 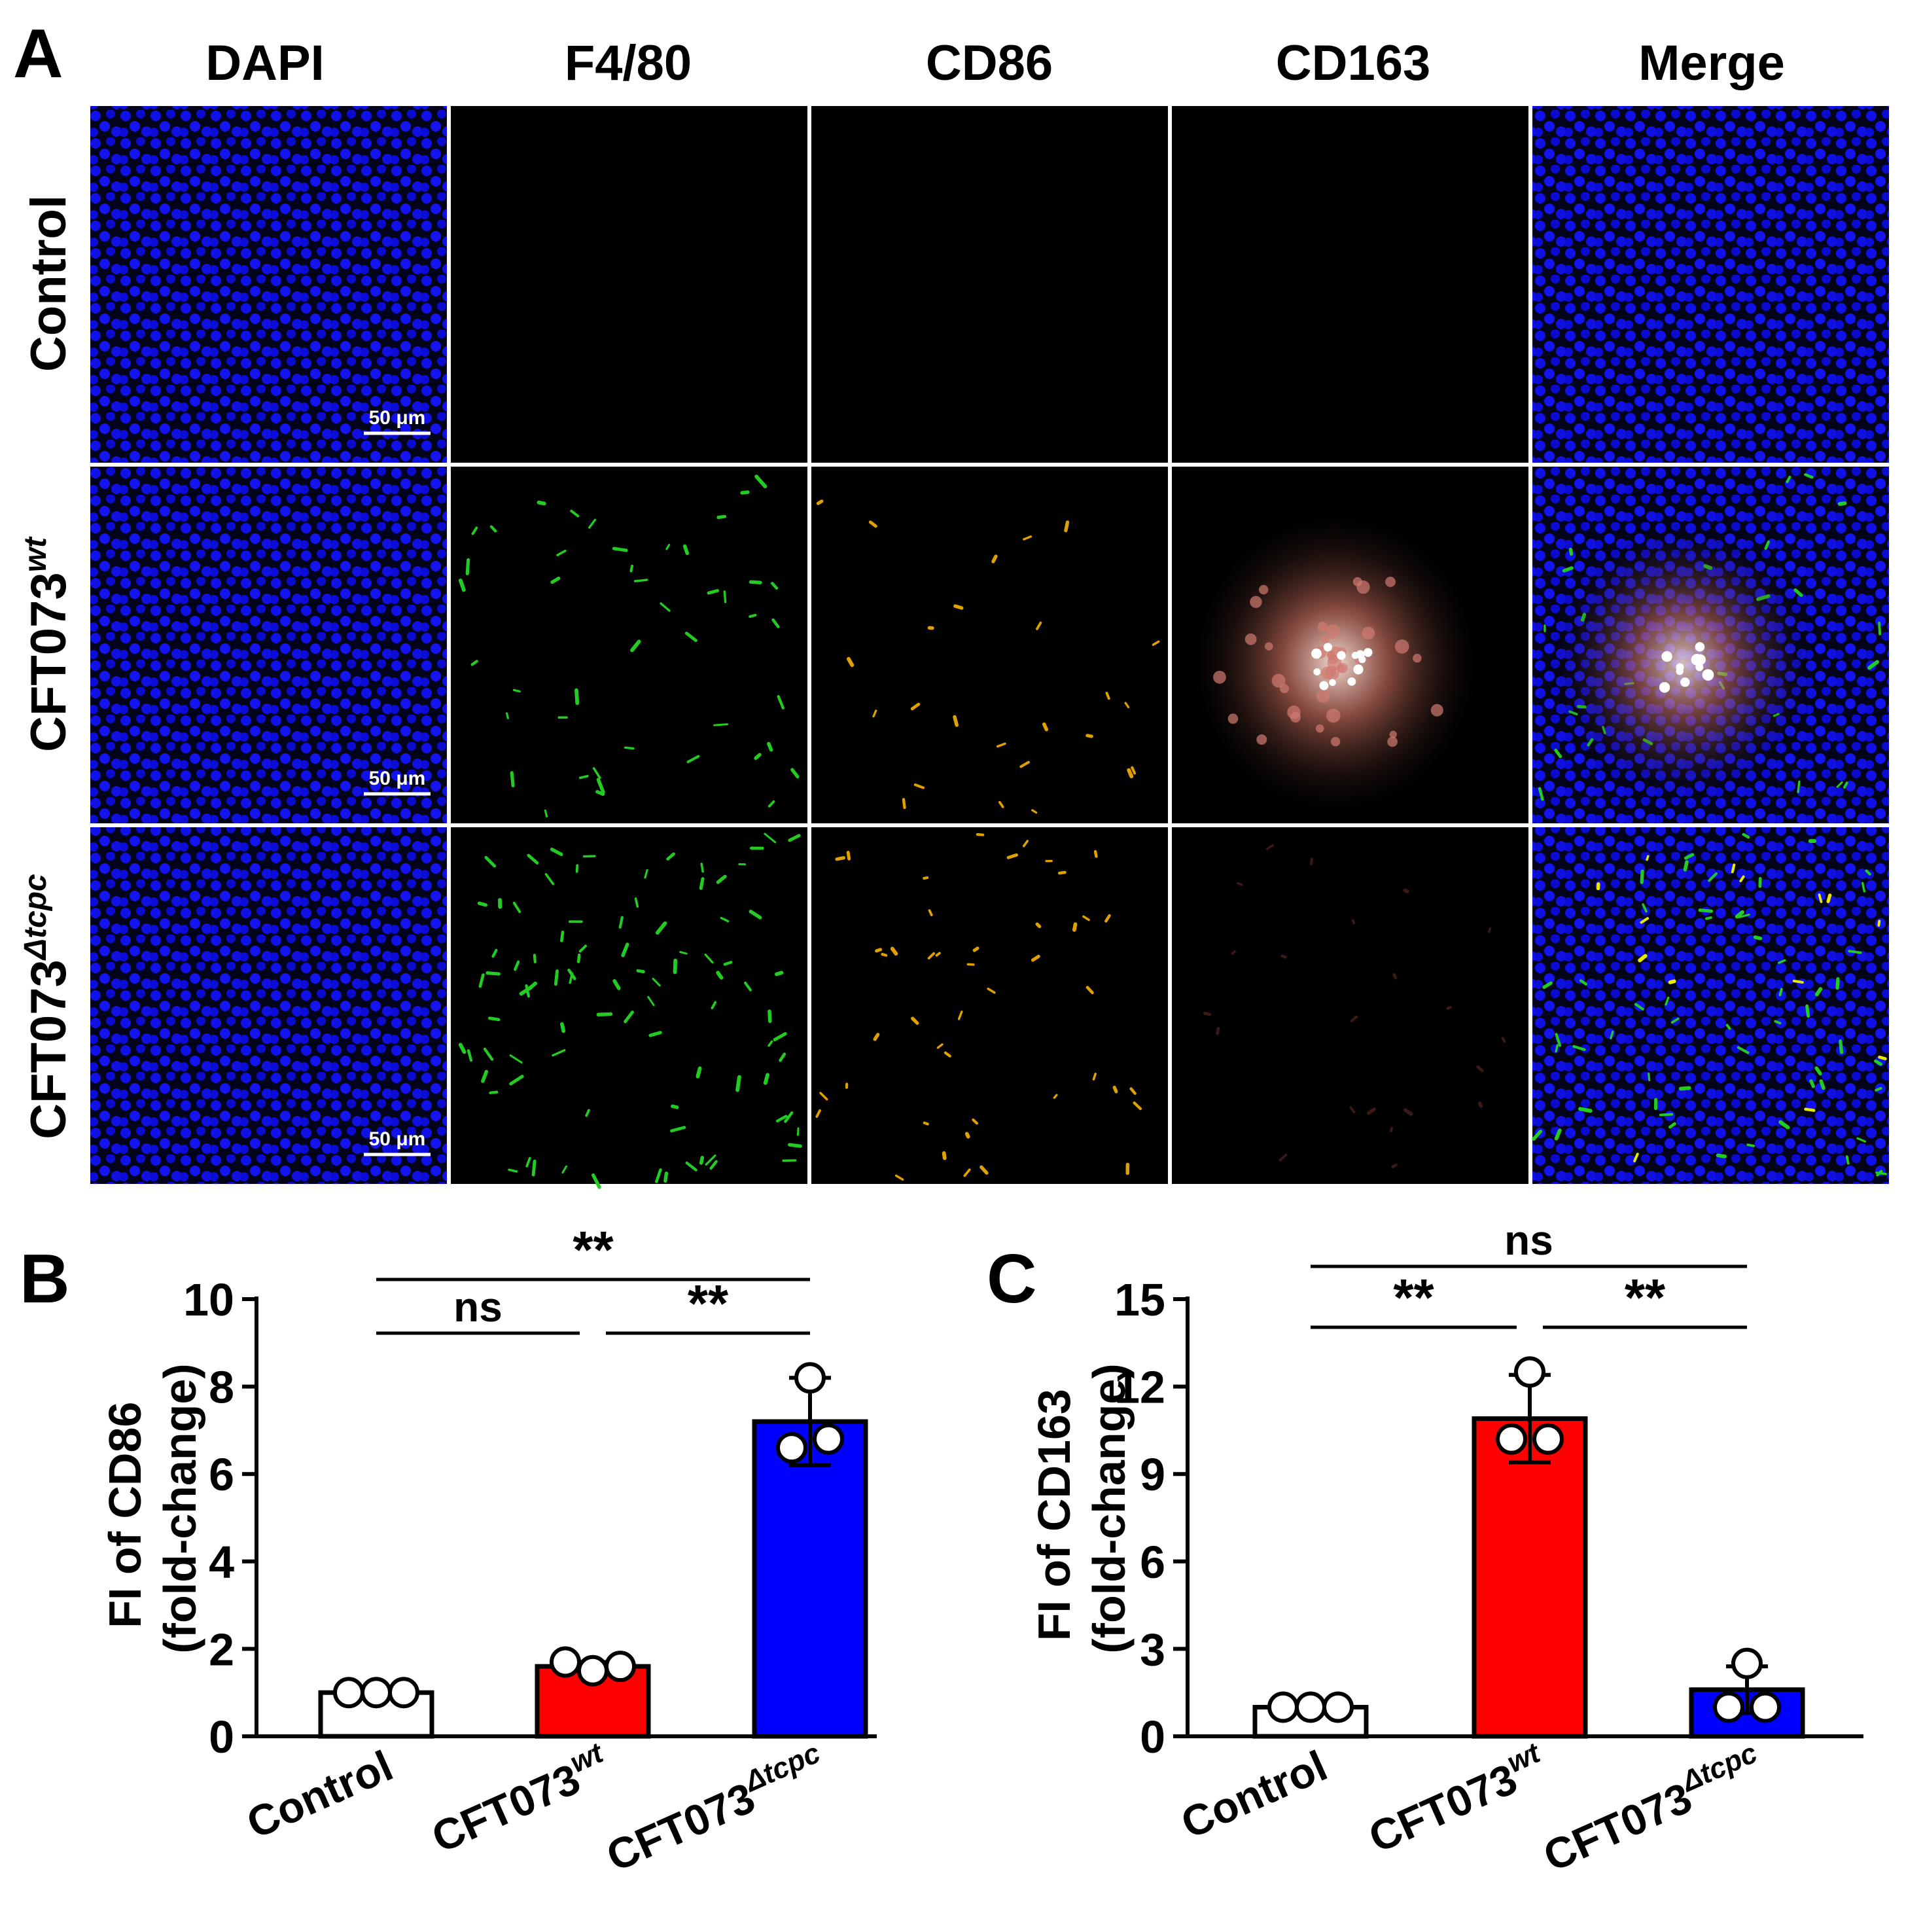 I want to click on y-tick-label: 12, so click(x=1139, y=1387).